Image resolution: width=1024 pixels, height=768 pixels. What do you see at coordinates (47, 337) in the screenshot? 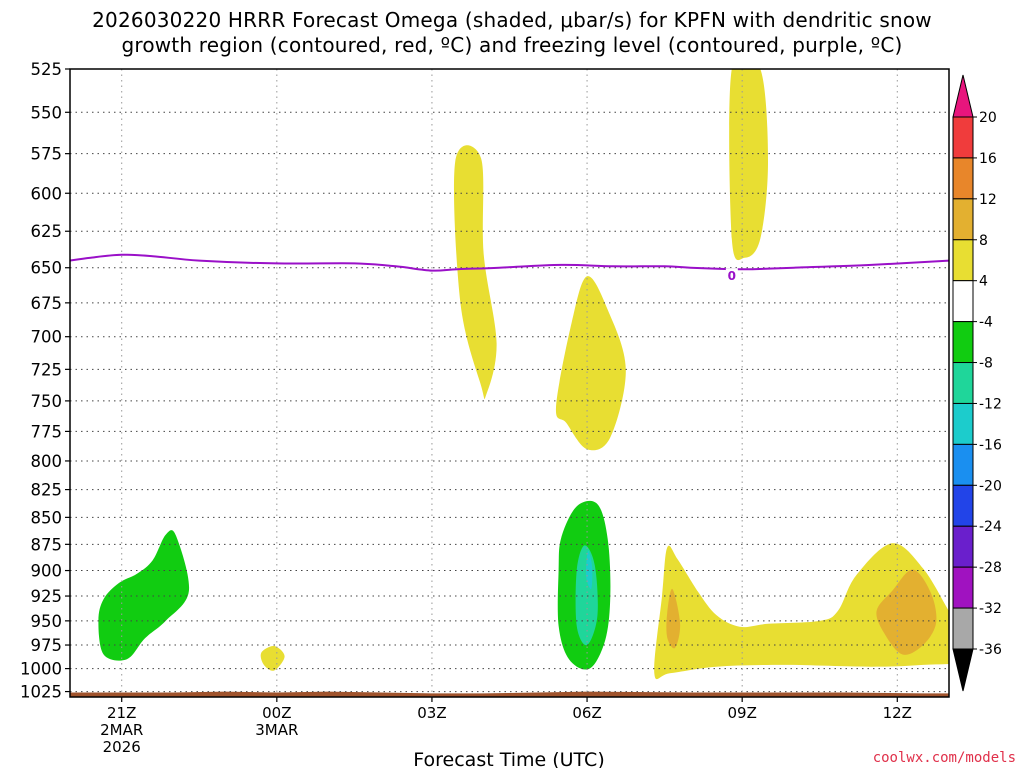
I see `y-tick-label-700: 700` at bounding box center [47, 337].